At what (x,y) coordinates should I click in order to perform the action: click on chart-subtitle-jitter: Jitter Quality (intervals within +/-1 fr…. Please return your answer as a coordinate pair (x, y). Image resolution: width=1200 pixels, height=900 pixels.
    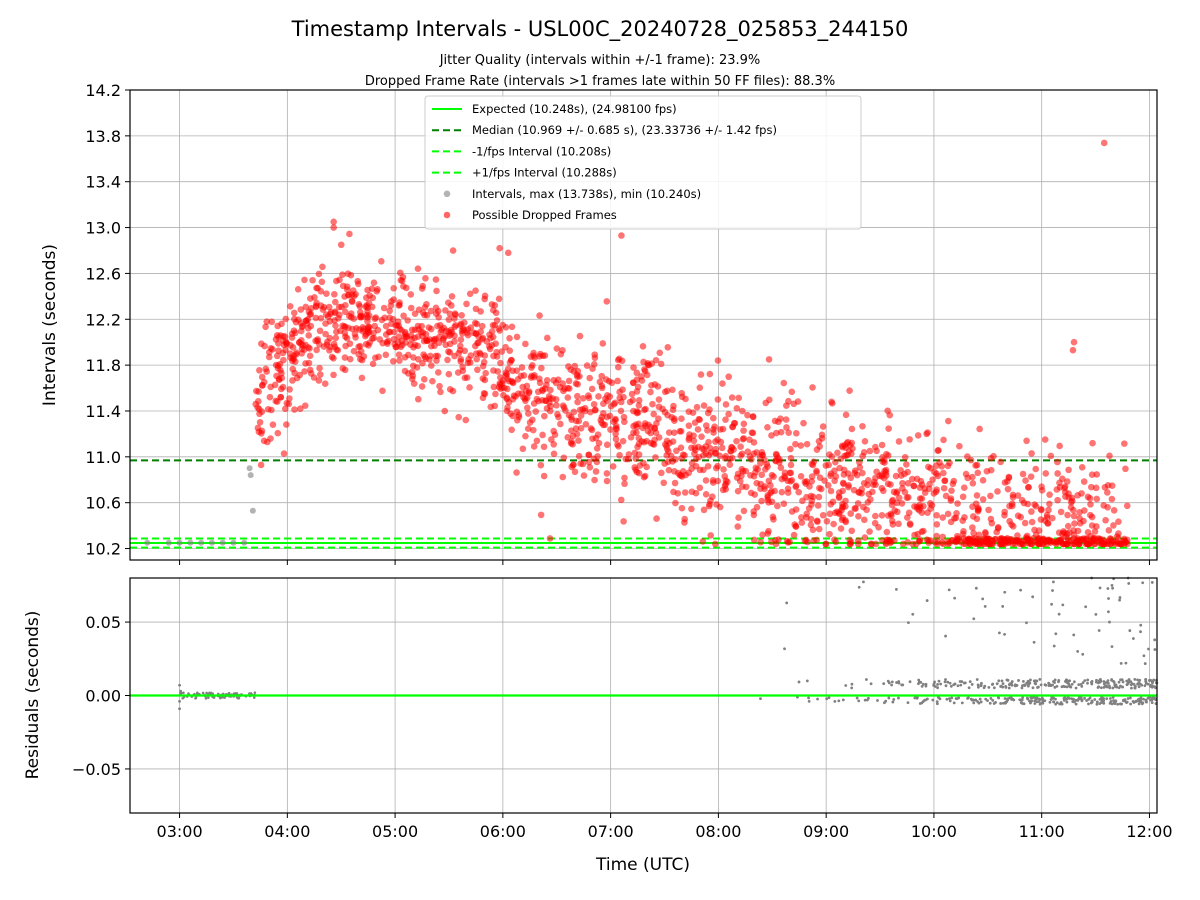
    Looking at the image, I should click on (600, 60).